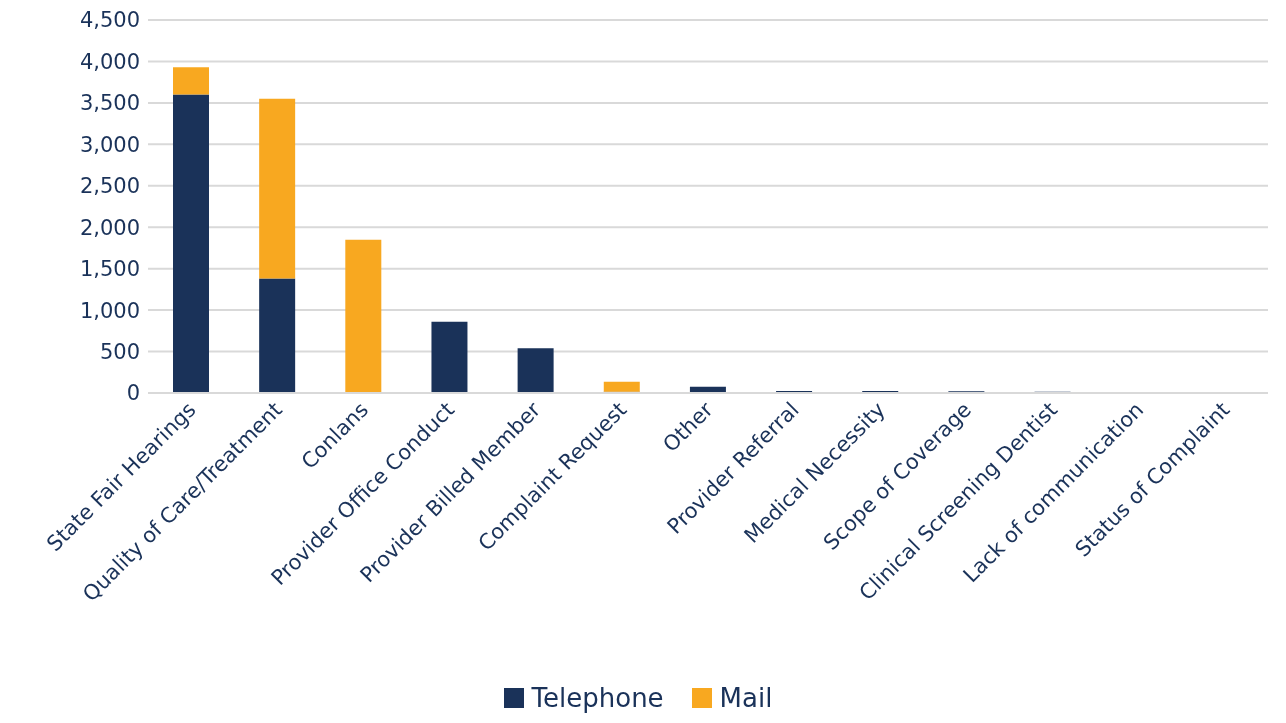  What do you see at coordinates (109, 61) in the screenshot?
I see `y-tick-label: 4,000` at bounding box center [109, 61].